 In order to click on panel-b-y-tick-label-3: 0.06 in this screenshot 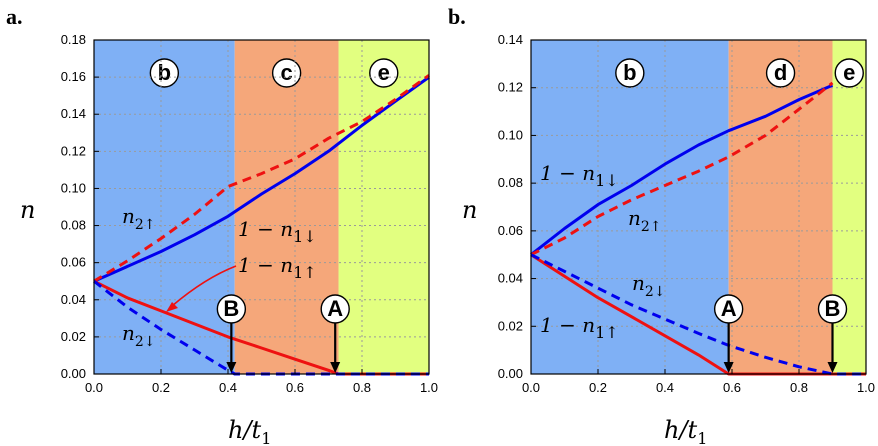, I will do `click(510, 230)`.